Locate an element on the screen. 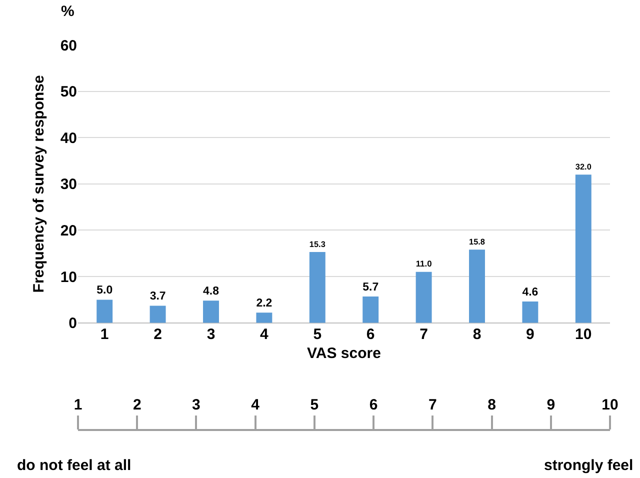 This screenshot has height=478, width=640. x-tick-label: 4 is located at coordinates (265, 334).